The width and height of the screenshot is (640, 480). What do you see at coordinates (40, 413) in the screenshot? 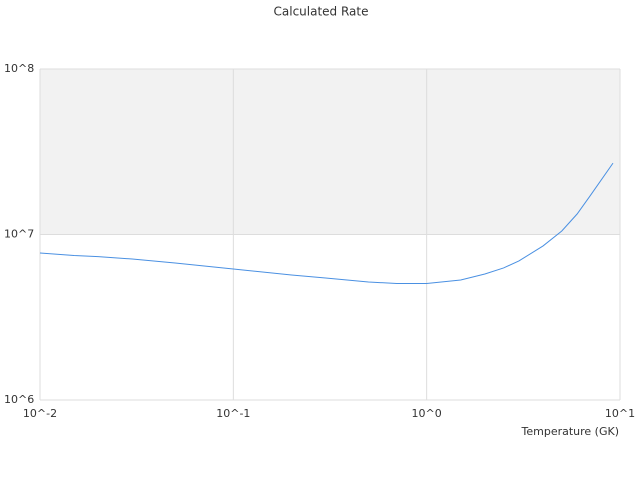
I see `x-tick-label: 10^-2` at bounding box center [40, 413].